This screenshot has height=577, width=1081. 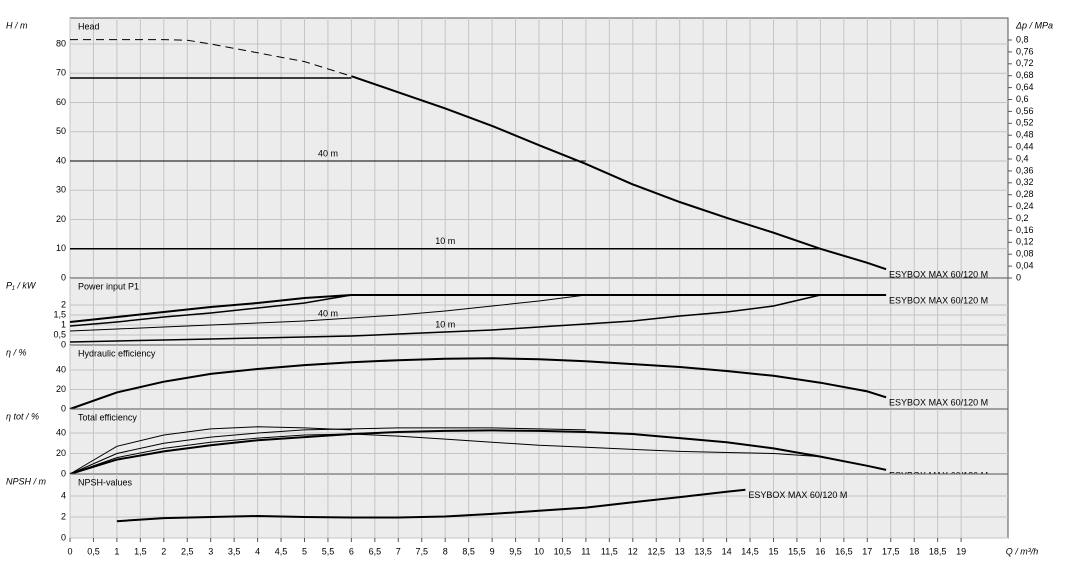 I want to click on curve-label: 40 m, so click(x=328, y=153).